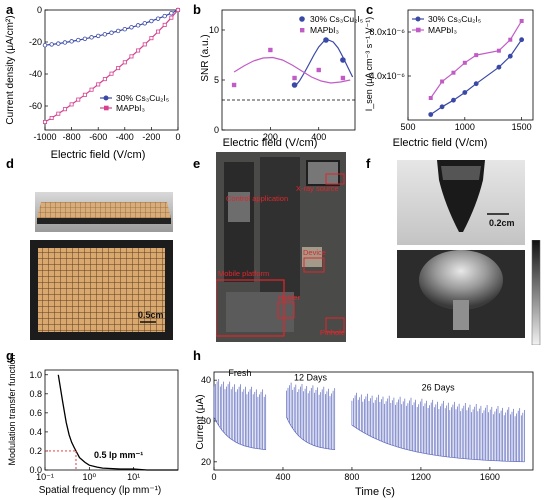 This screenshot has height=500, width=546. I want to click on chart-a-xtick-label: -800, so click(72, 137).